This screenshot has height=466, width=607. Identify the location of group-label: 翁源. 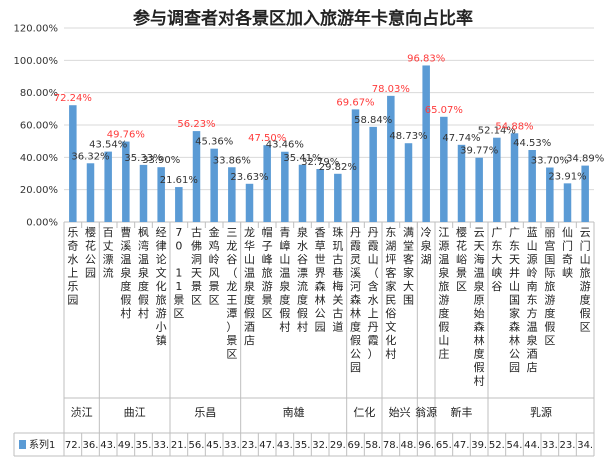
(426, 412).